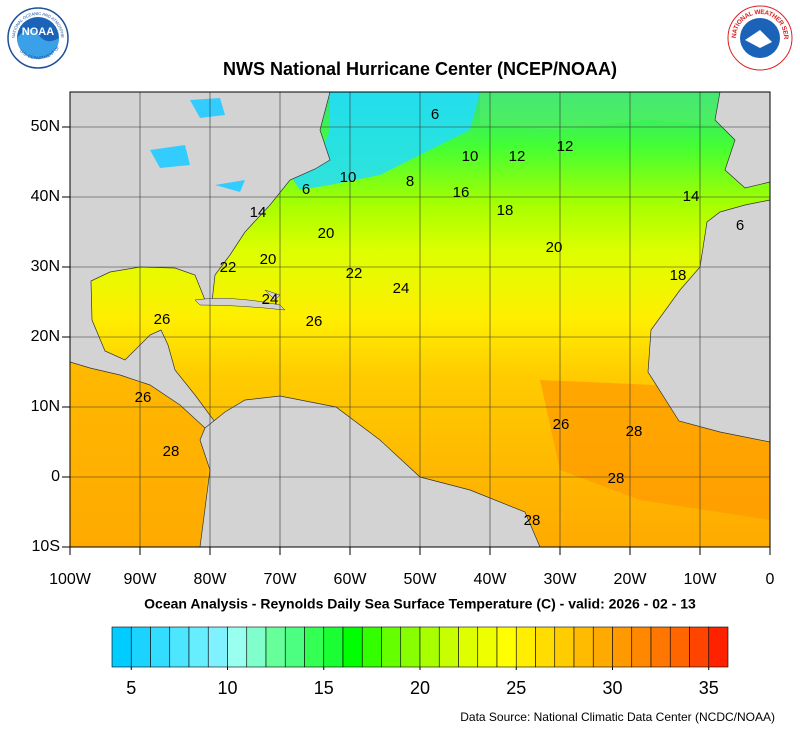  Describe the element at coordinates (211, 579) in the screenshot. I see `x-tick-label: 80W` at that location.